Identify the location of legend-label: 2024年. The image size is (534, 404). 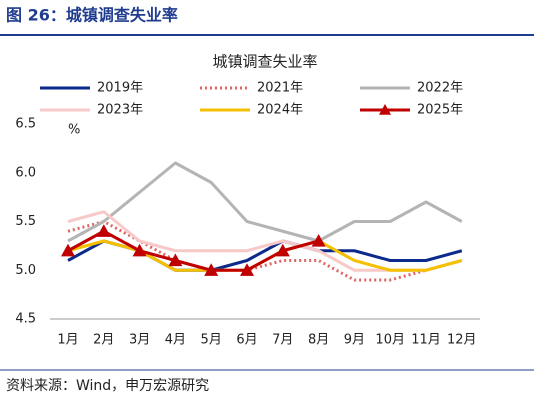
(280, 110).